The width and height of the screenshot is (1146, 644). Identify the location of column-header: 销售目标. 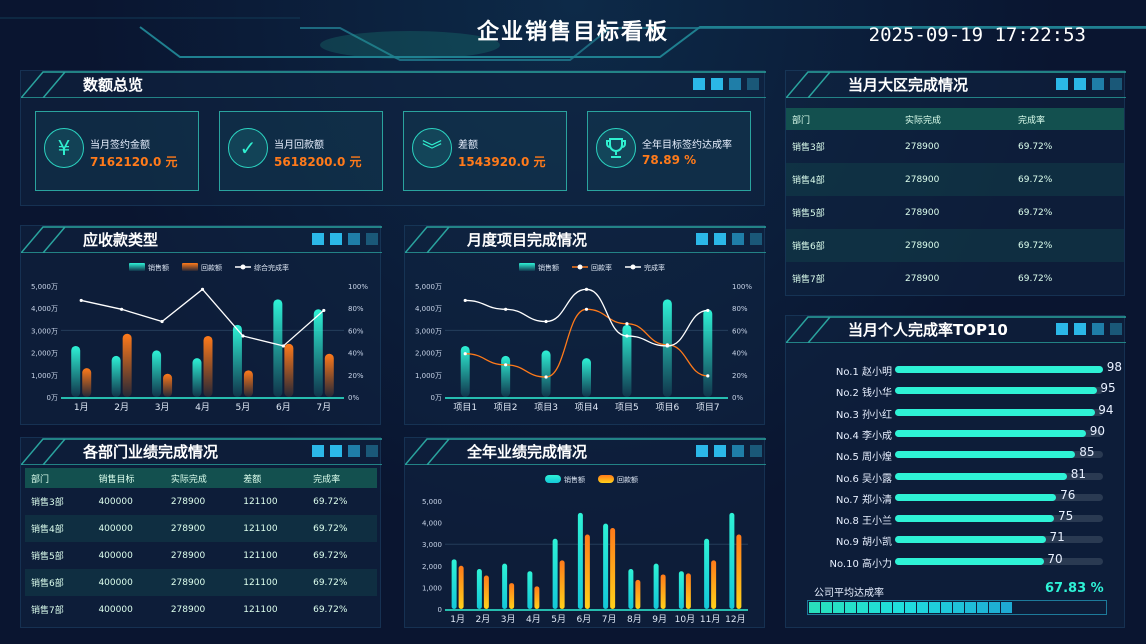
(128, 478).